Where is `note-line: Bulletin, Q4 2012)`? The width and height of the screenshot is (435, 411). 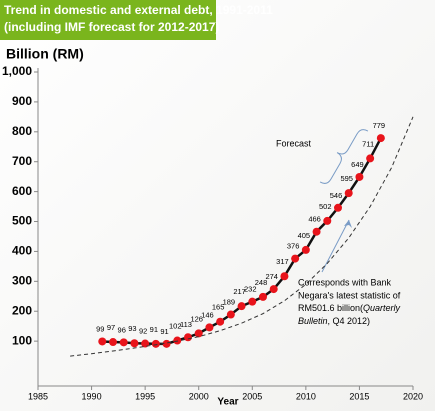
note-line: Bulletin, Q4 2012) is located at coordinates (334, 321).